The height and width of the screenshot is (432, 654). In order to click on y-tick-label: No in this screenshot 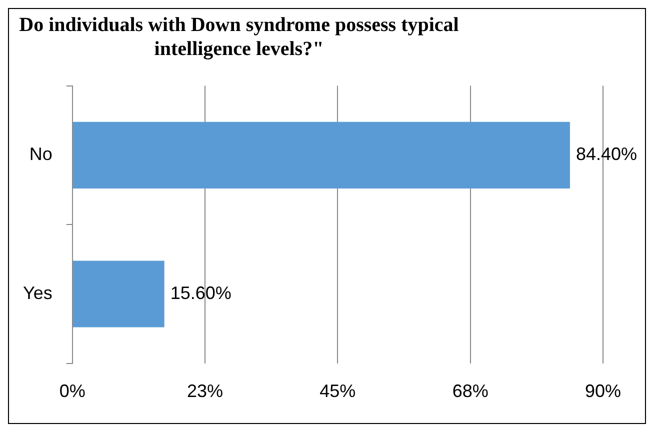, I will do `click(40, 154)`.